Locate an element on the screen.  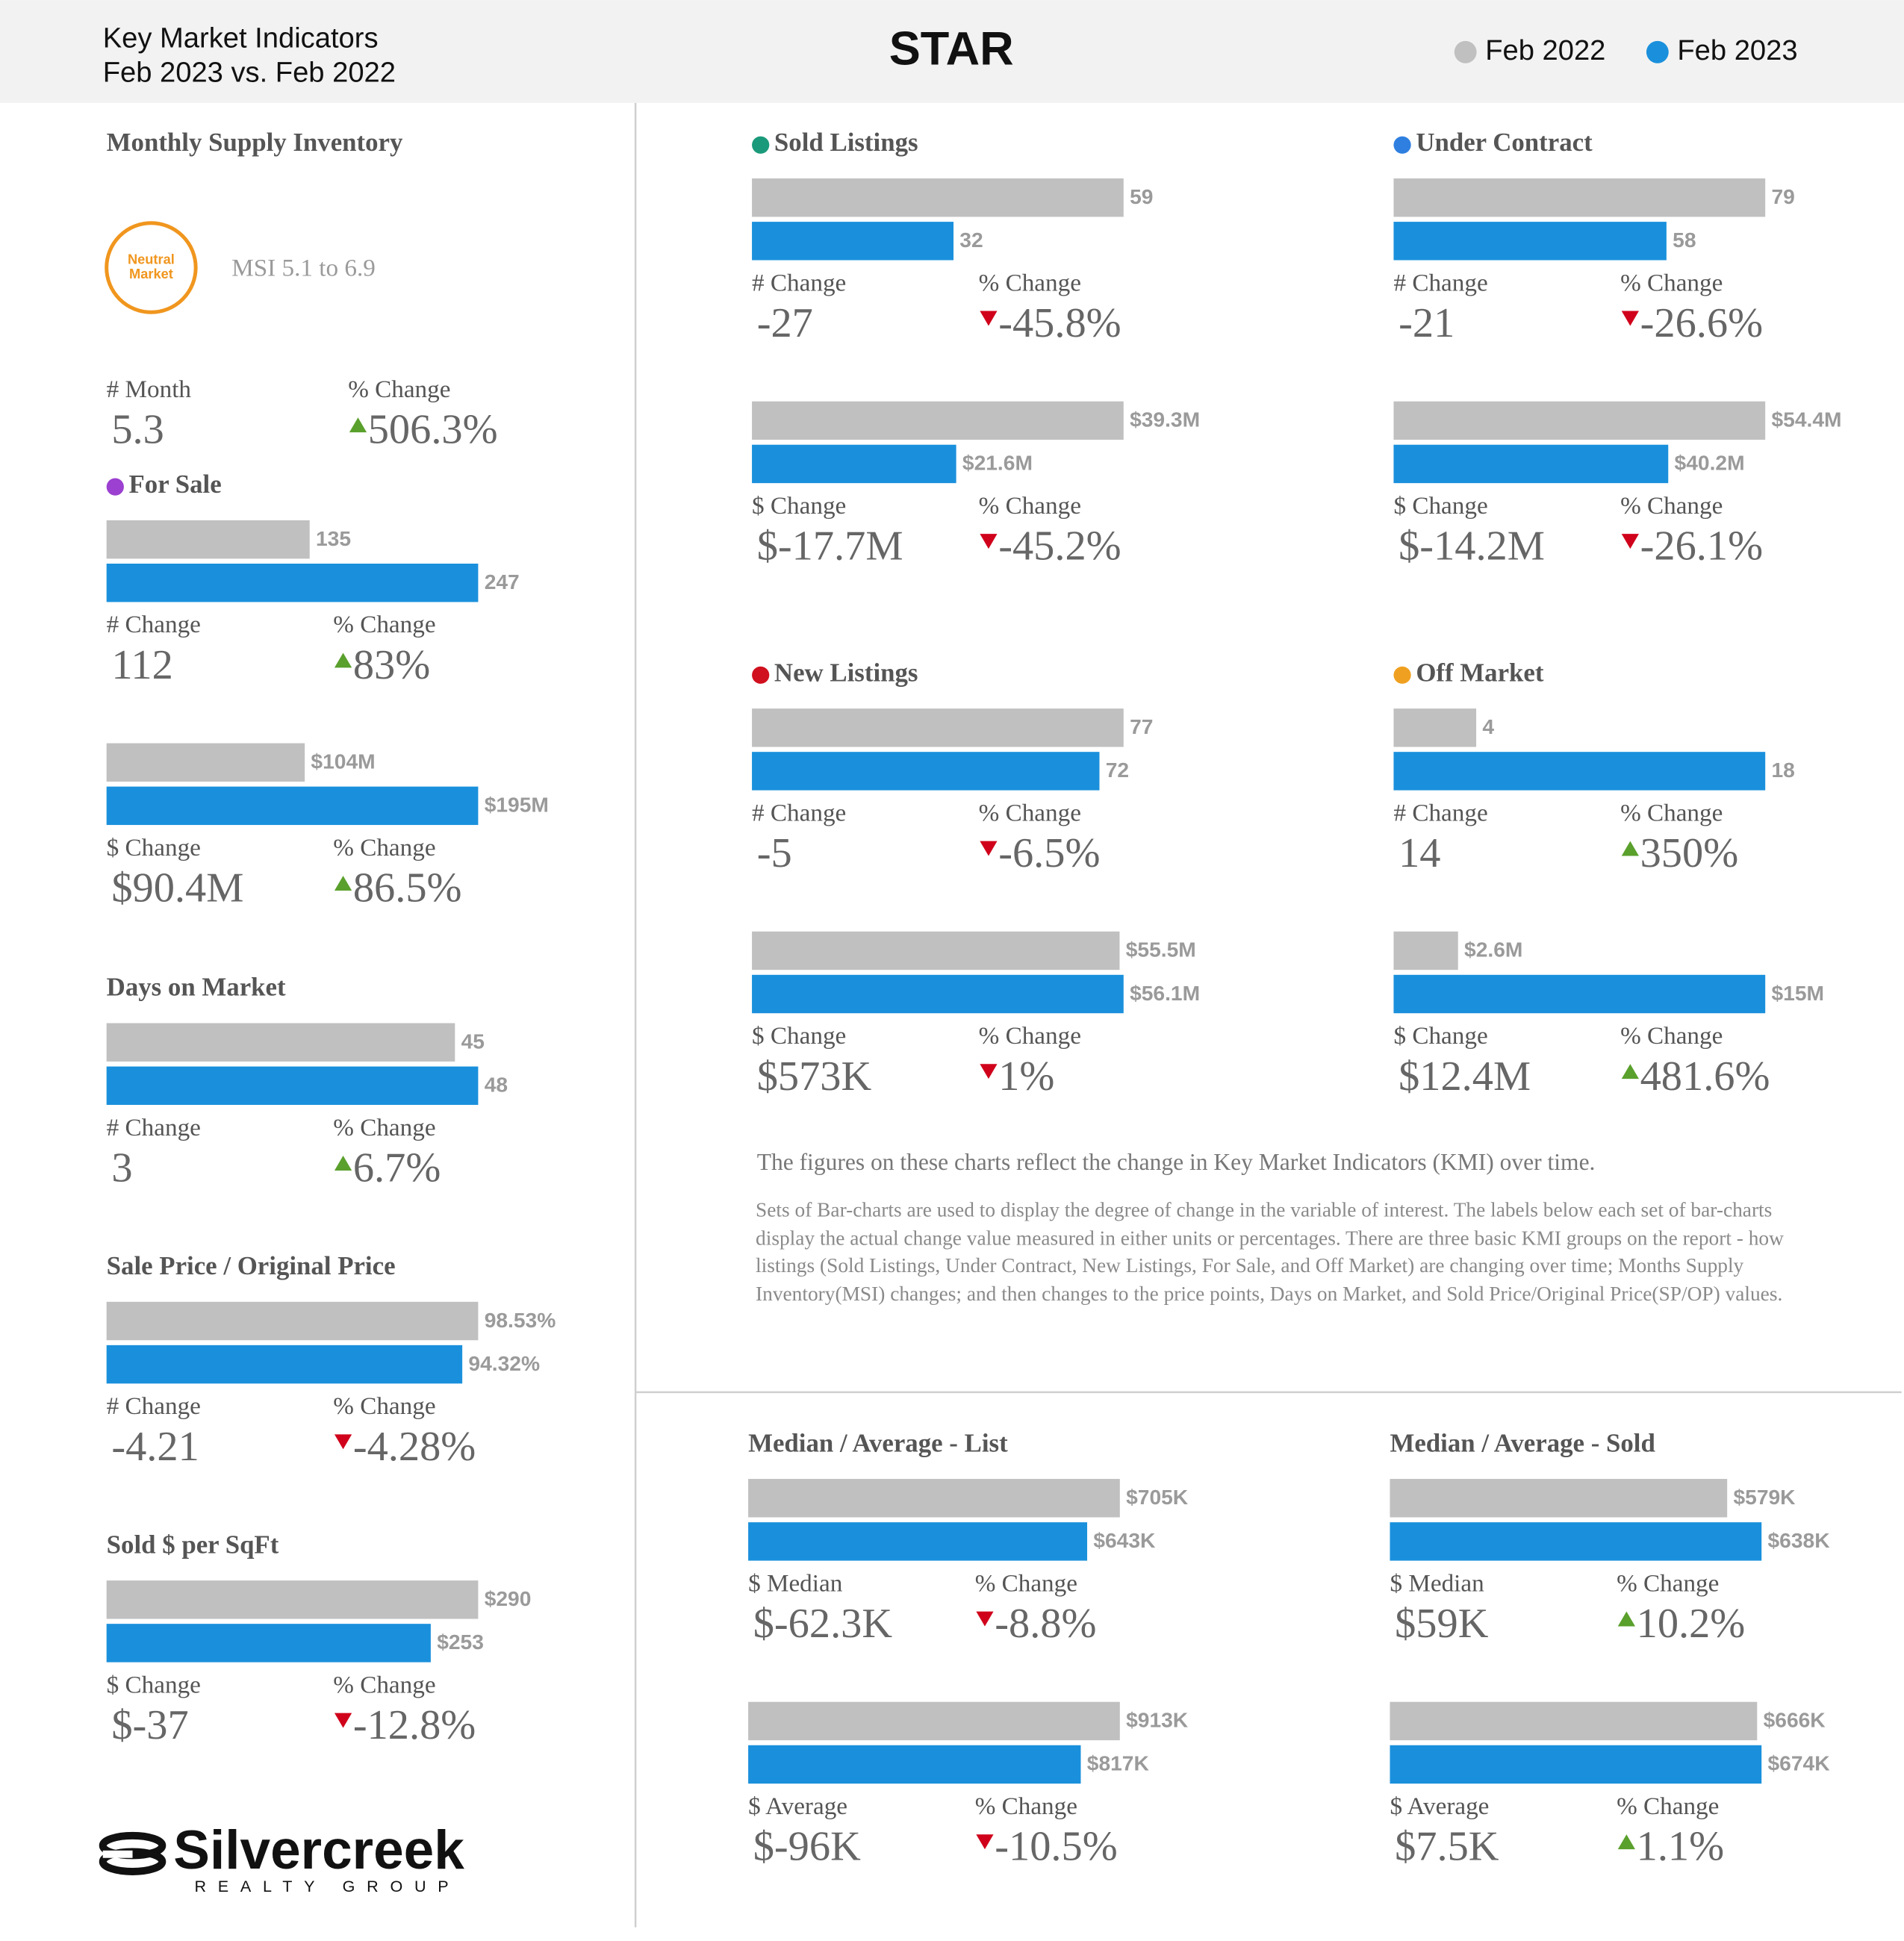
stat-value: 14 is located at coordinates (1419, 853).